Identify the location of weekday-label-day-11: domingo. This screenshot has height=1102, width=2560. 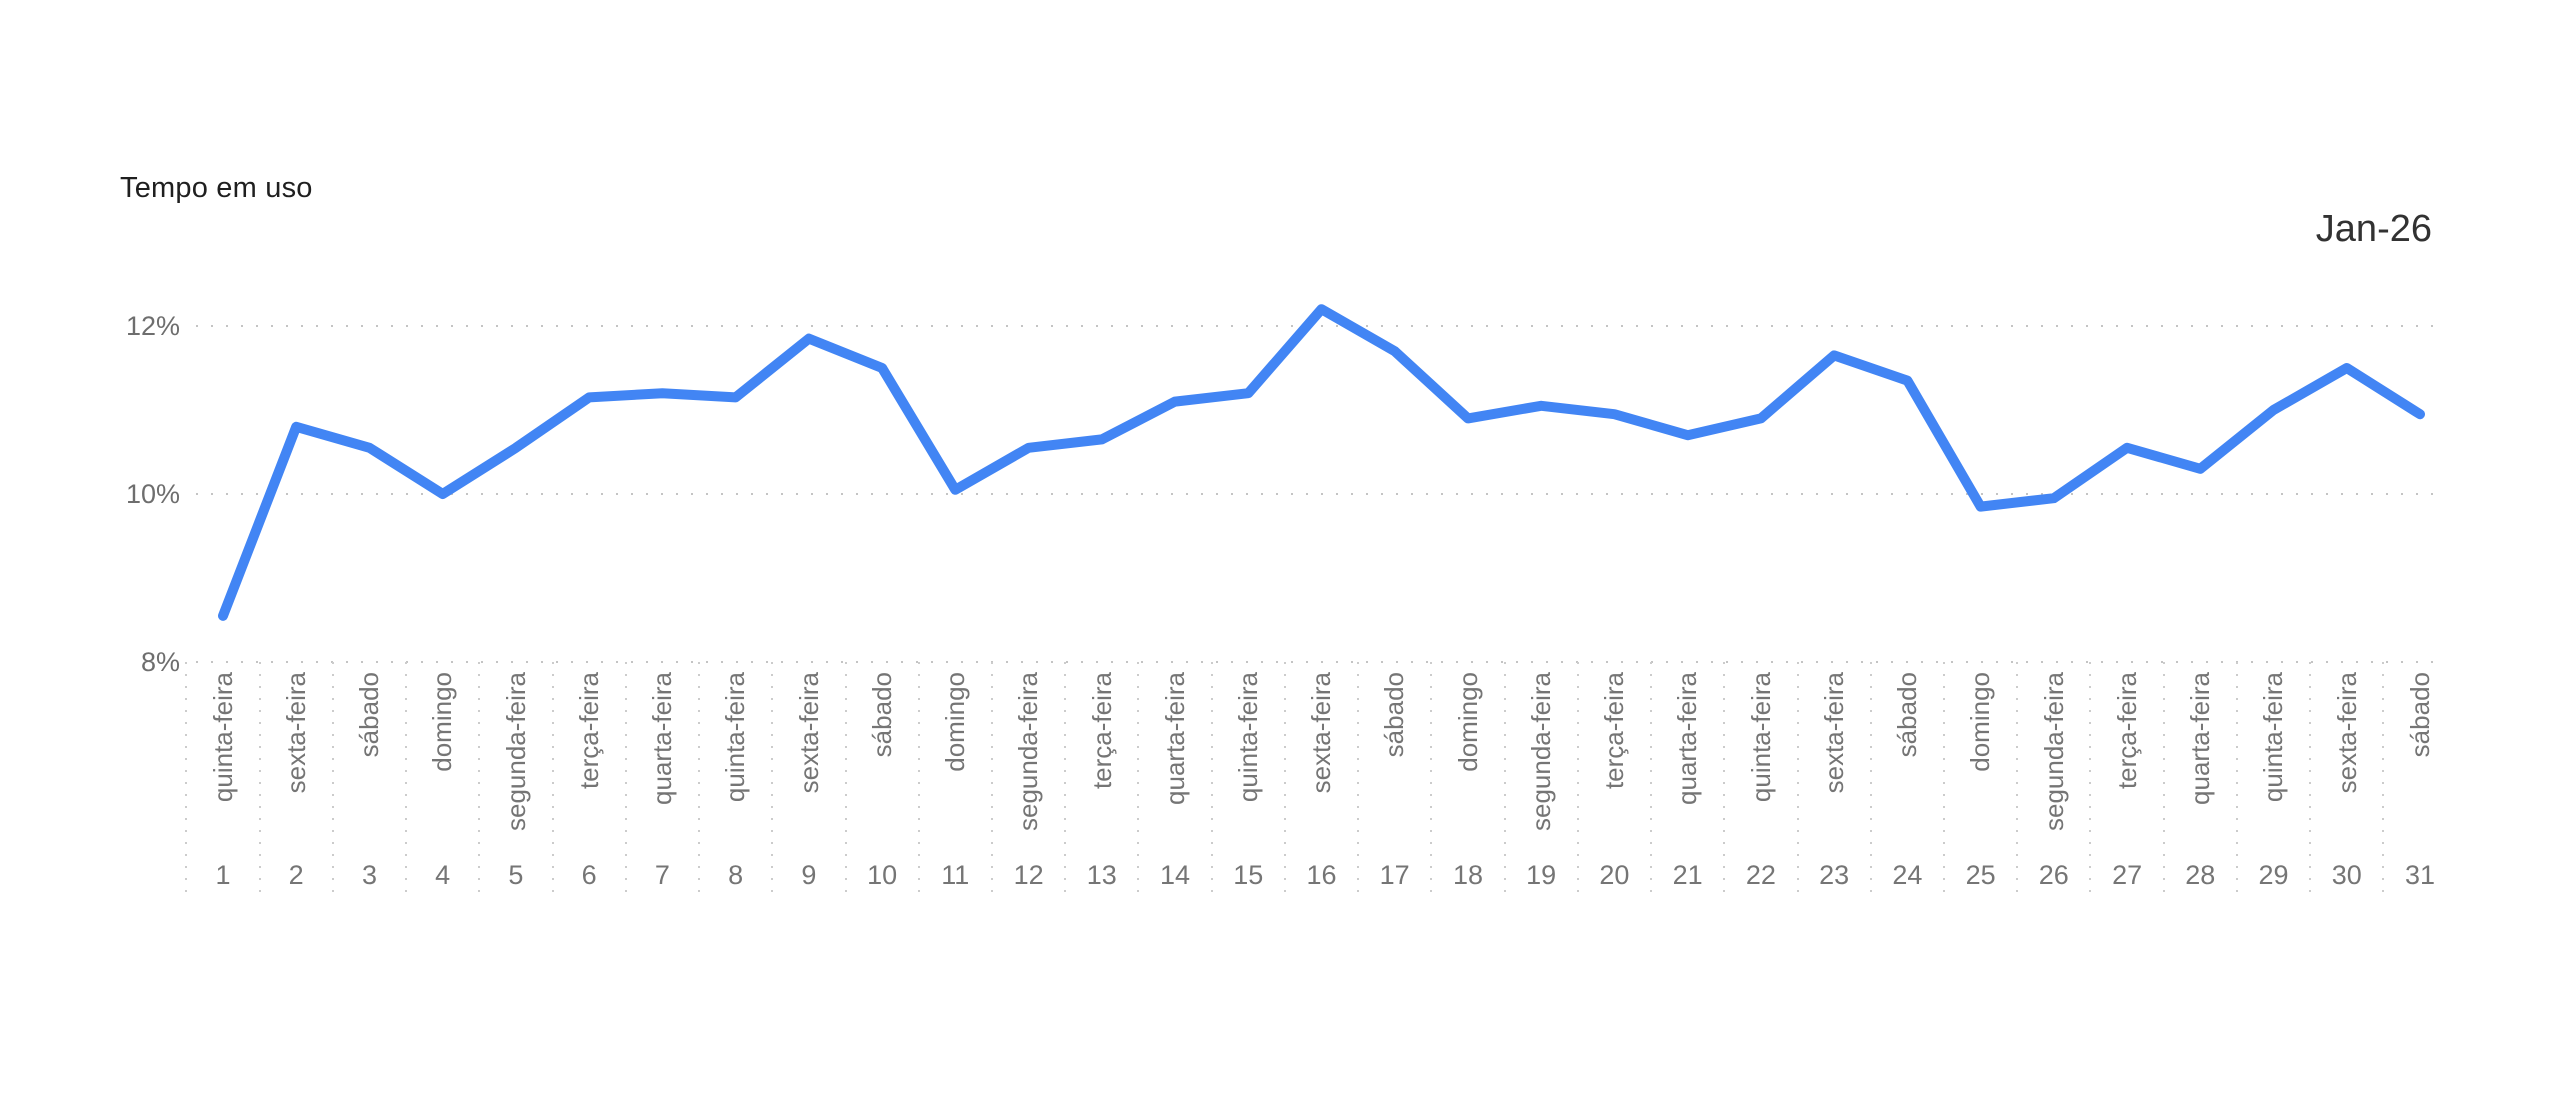
(955, 722).